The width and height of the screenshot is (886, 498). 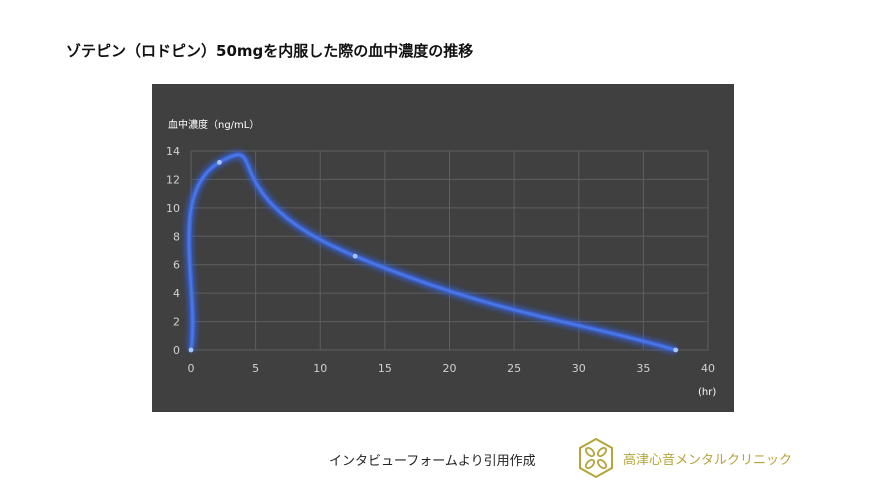 What do you see at coordinates (432, 461) in the screenshot?
I see `source-note: インタビューフォームより引用作成` at bounding box center [432, 461].